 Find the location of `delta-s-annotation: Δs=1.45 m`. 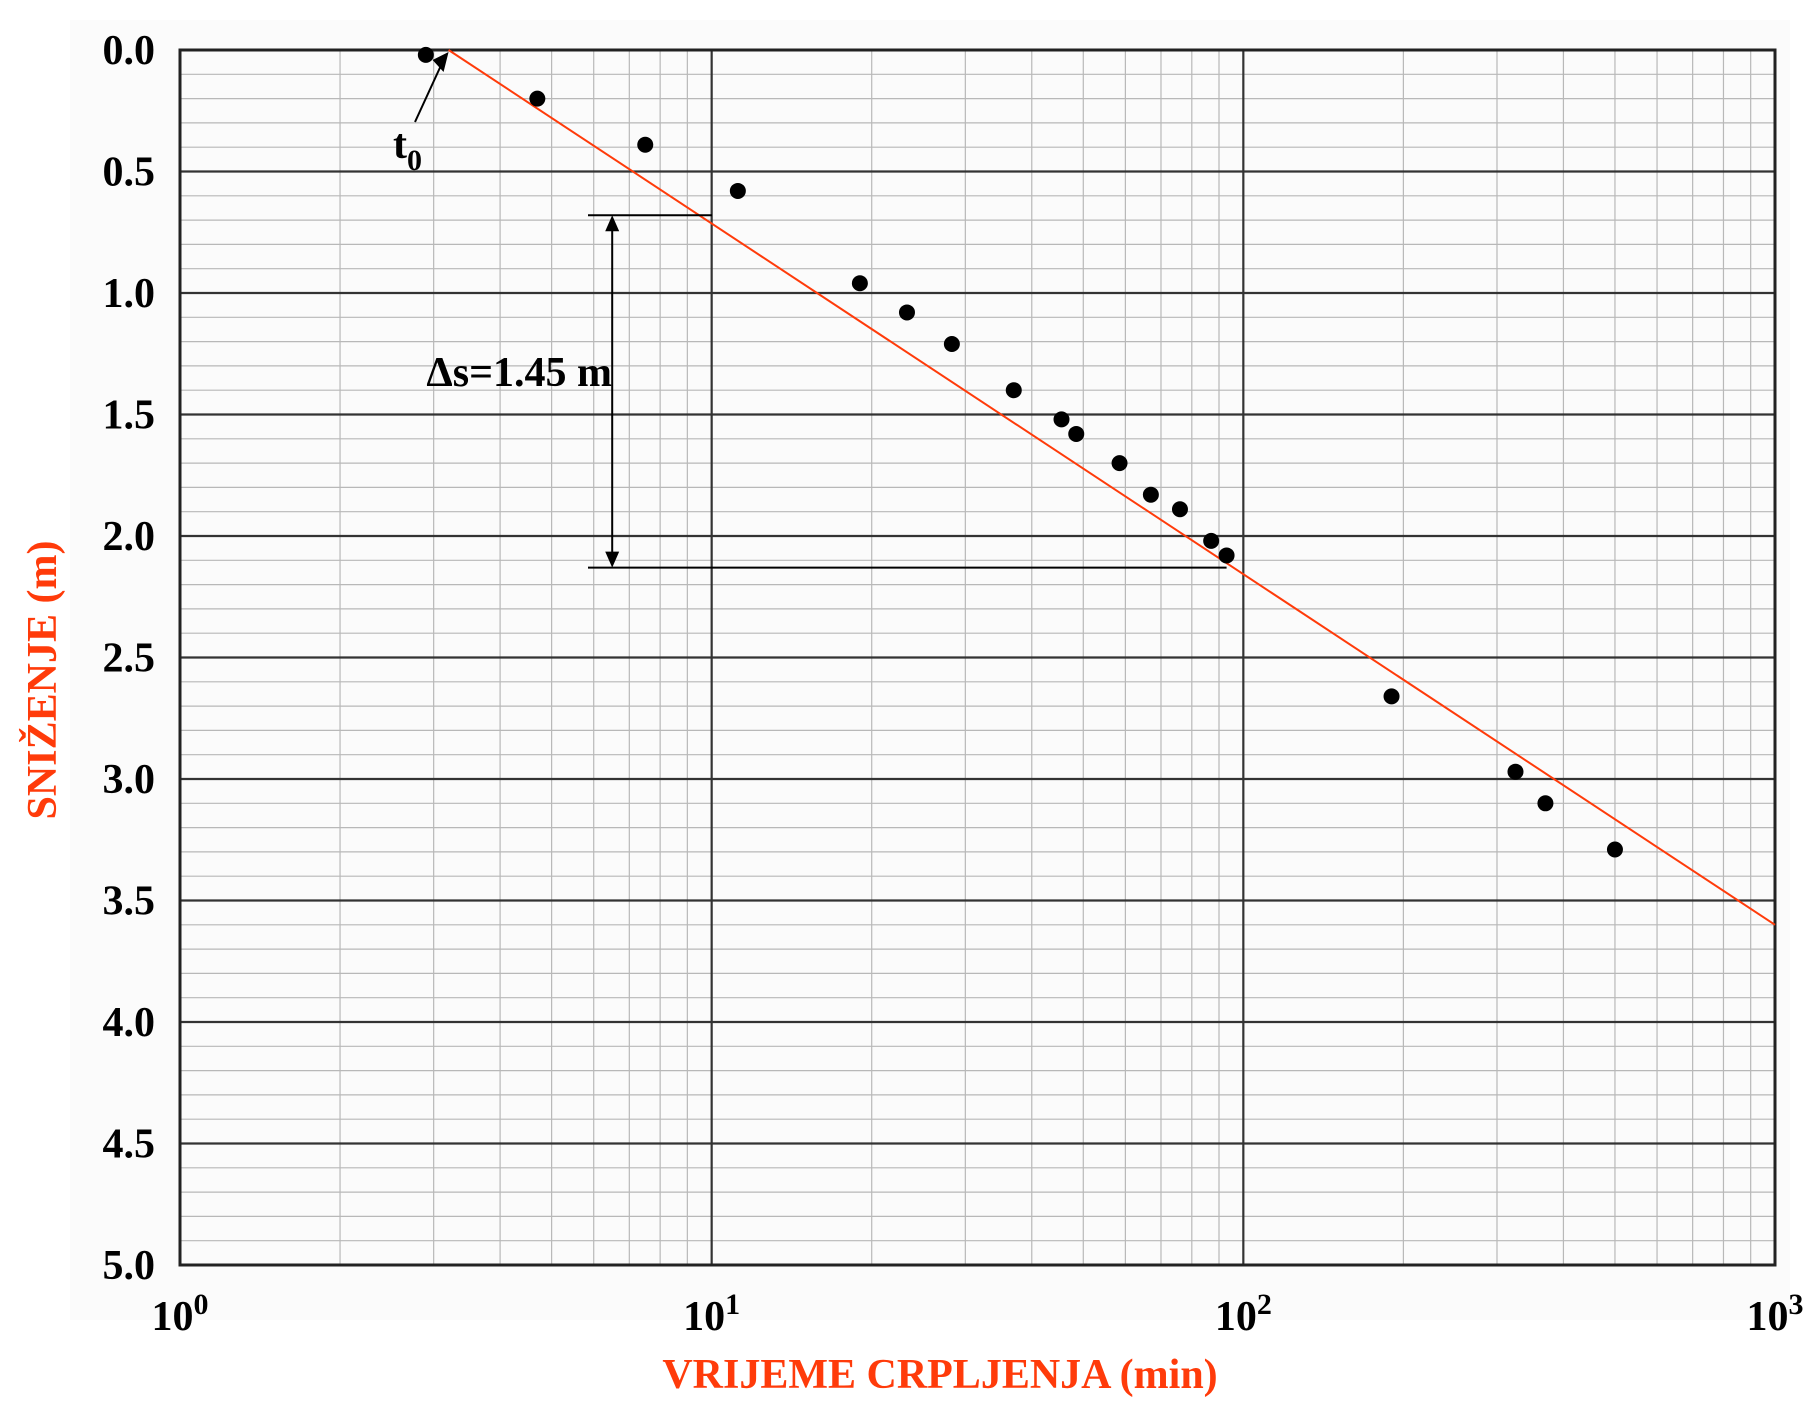

delta-s-annotation: Δs=1.45 m is located at coordinates (826, 391).